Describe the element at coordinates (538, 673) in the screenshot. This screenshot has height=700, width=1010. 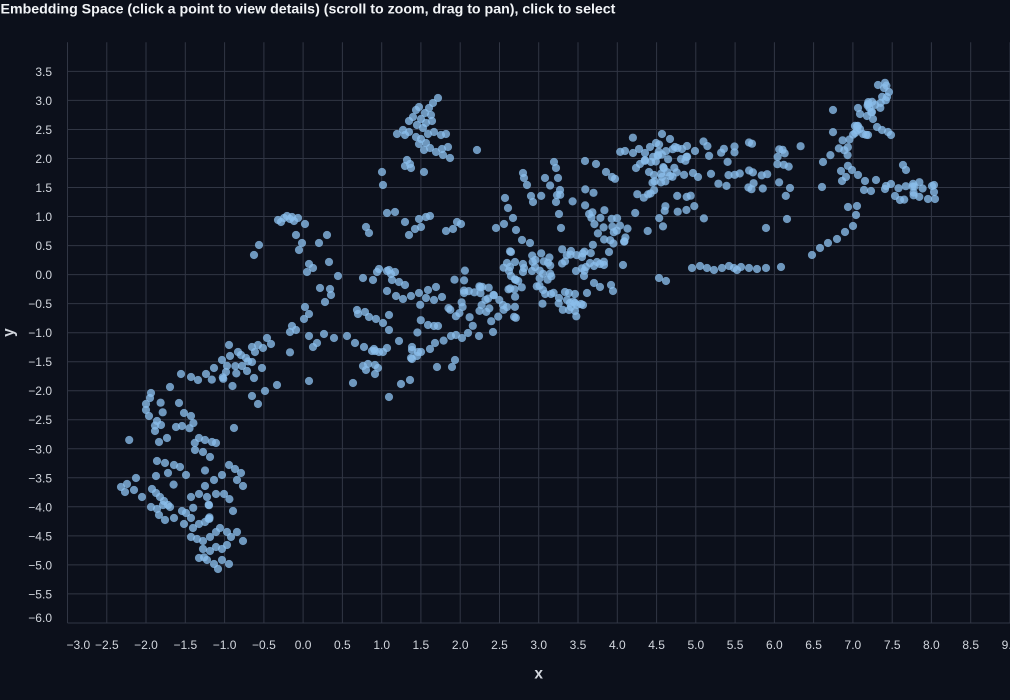
I see `svg-text: x` at that location.